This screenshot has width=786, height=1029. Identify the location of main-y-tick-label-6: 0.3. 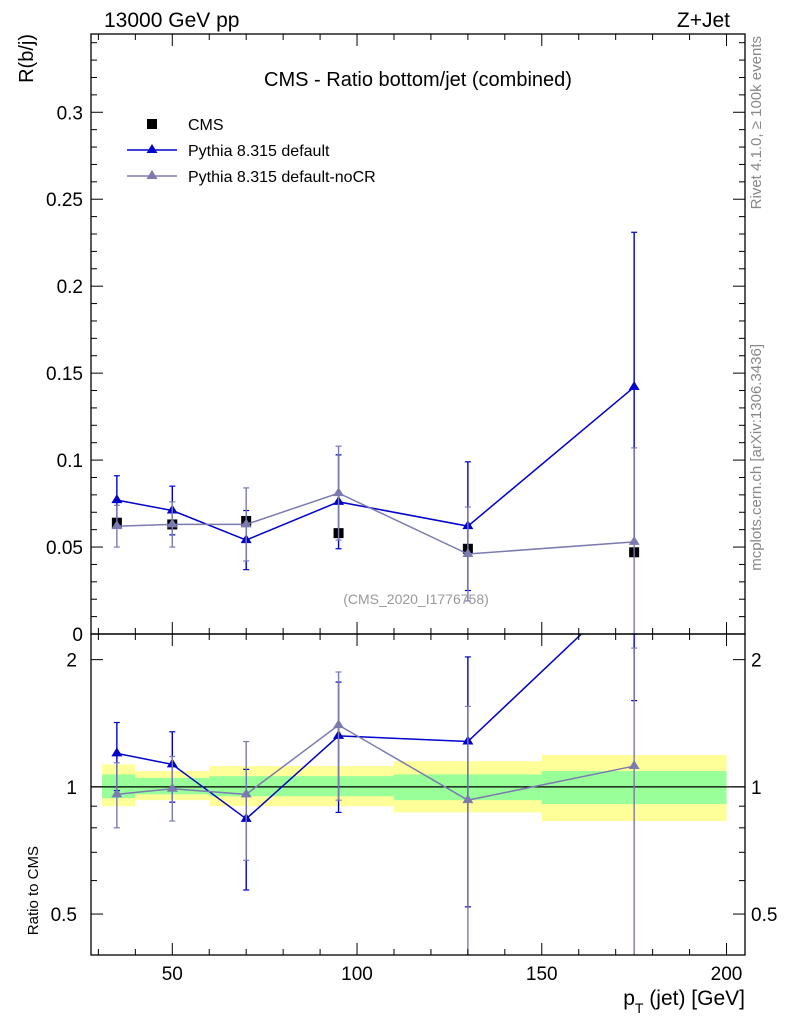
(70, 113).